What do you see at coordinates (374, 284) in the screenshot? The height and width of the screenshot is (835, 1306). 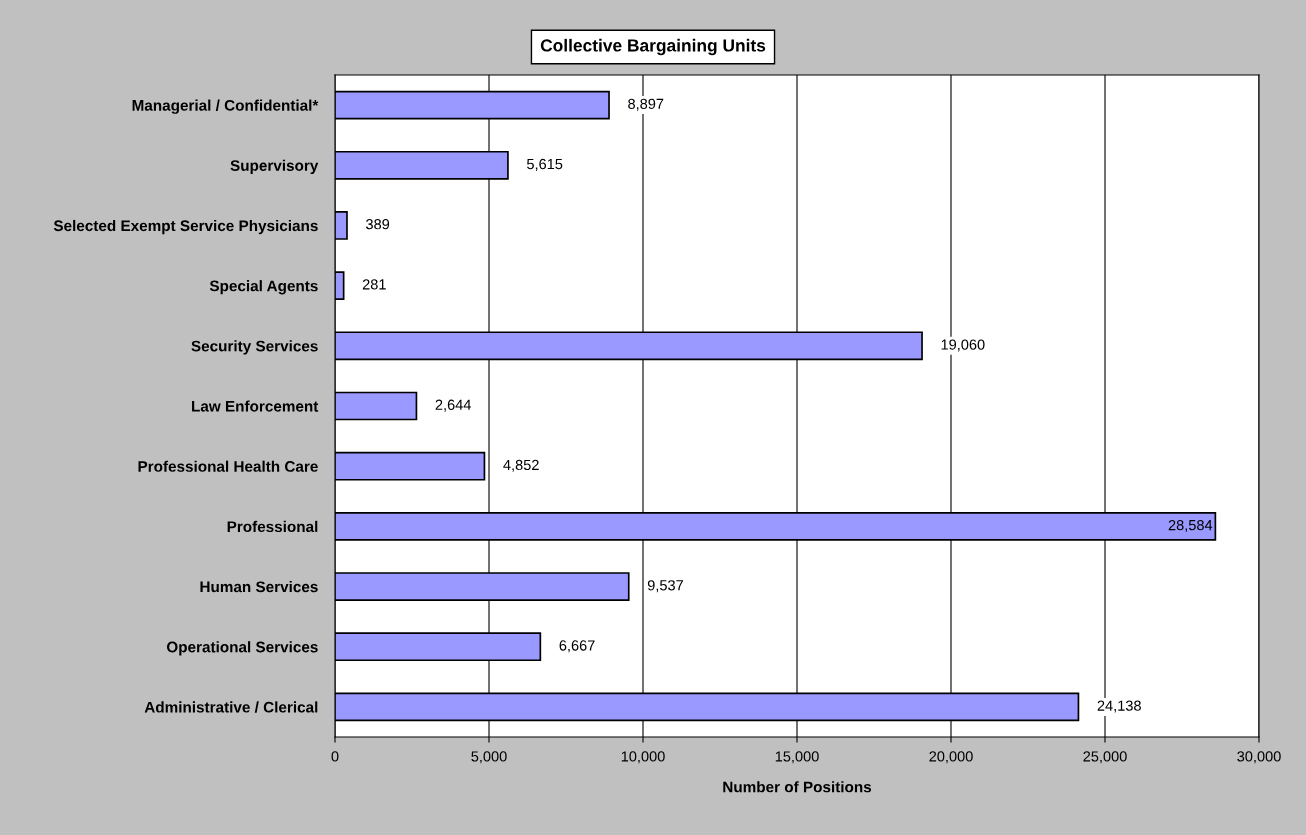 I see `data-label: 281` at bounding box center [374, 284].